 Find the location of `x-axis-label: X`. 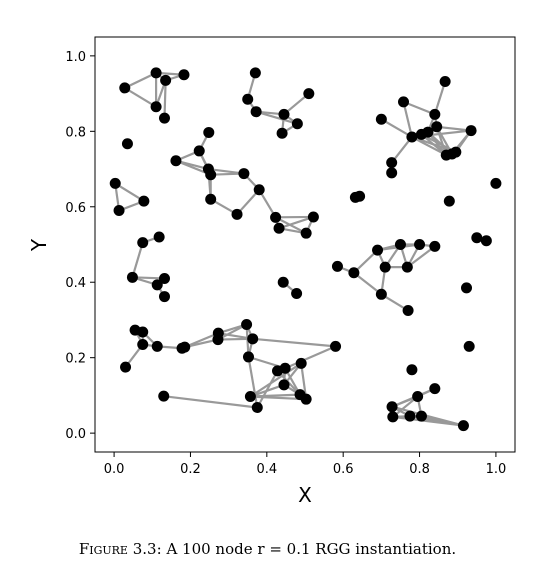

x-axis-label: X is located at coordinates (305, 495).